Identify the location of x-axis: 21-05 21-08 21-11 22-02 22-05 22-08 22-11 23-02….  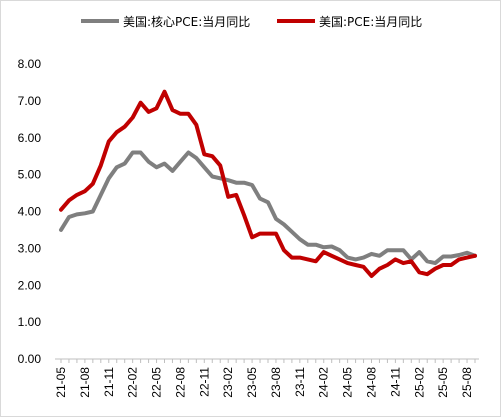
(266, 378).